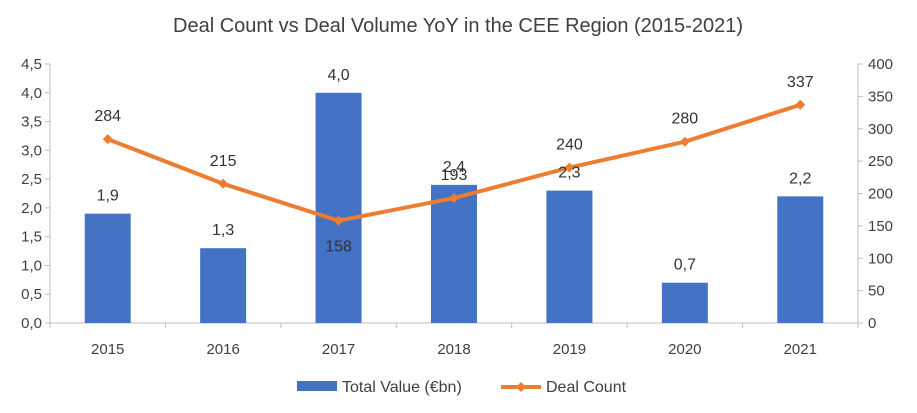 This screenshot has height=413, width=917. What do you see at coordinates (317, 386) in the screenshot?
I see `legend-bar-swatch` at bounding box center [317, 386].